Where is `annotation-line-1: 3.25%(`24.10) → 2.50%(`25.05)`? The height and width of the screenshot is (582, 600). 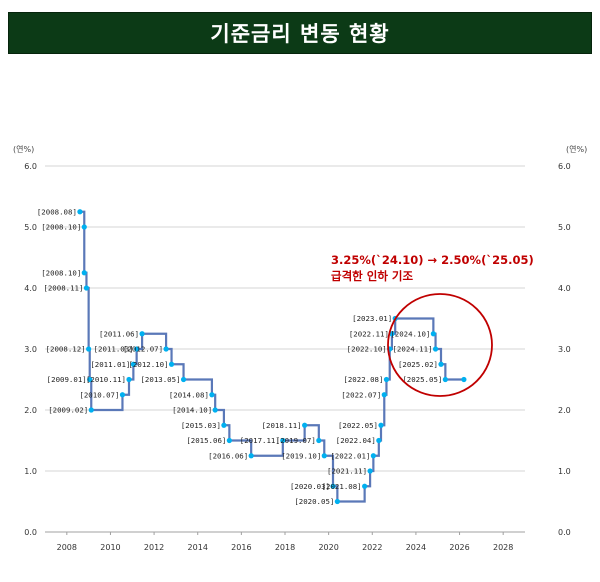
annotation-line-1: 3.25%(`24.10) → 2.50%(`25.05) is located at coordinates (432, 260).